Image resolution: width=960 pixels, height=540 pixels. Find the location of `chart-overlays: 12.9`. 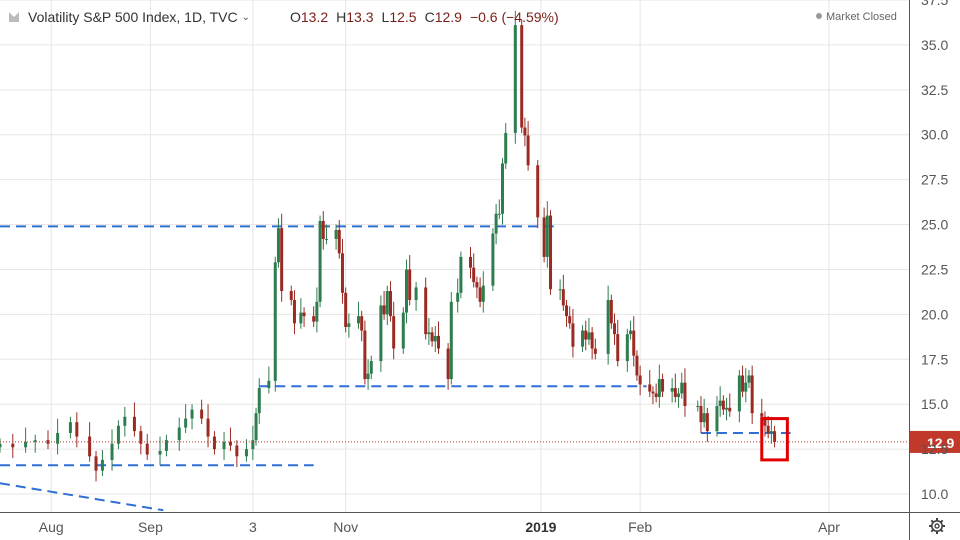

chart-overlays: 12.9 is located at coordinates (480, 439).